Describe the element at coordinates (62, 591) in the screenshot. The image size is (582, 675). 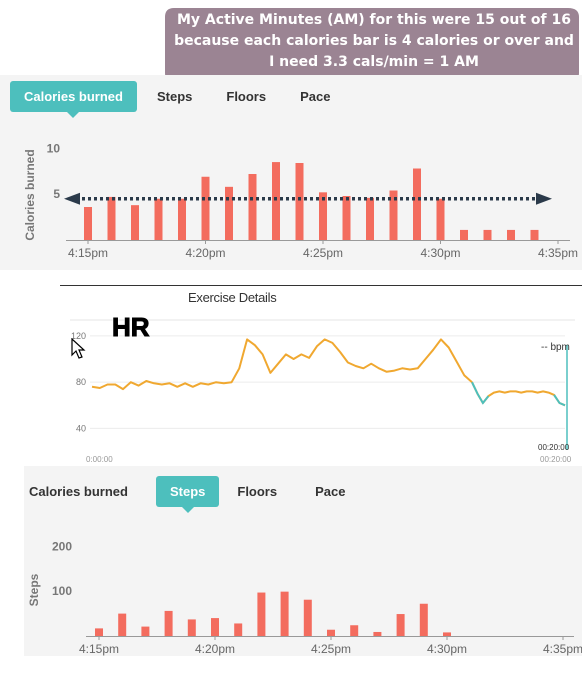
I see `y-tick-label: 100` at that location.